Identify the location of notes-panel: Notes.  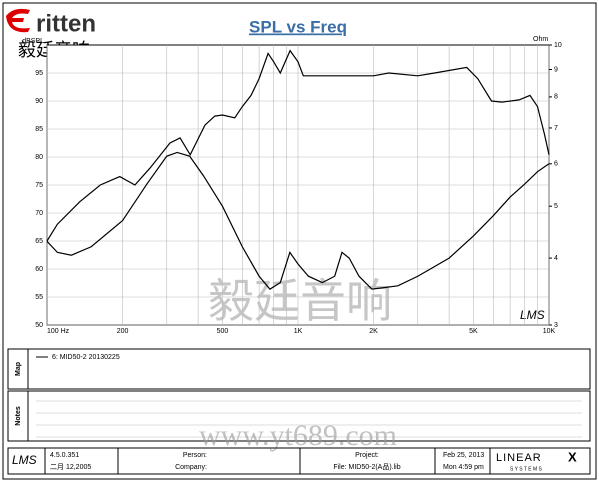
(299, 416).